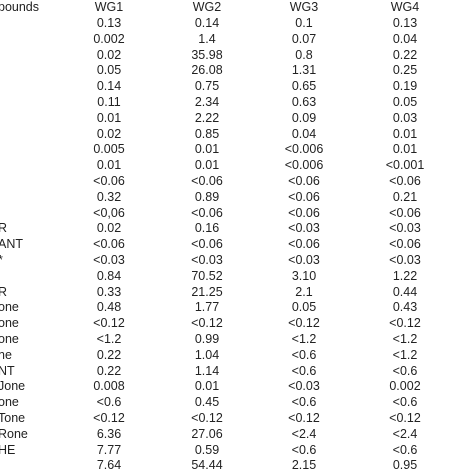 Image resolution: width=474 pixels, height=474 pixels. I want to click on cell: 70.52, so click(207, 275).